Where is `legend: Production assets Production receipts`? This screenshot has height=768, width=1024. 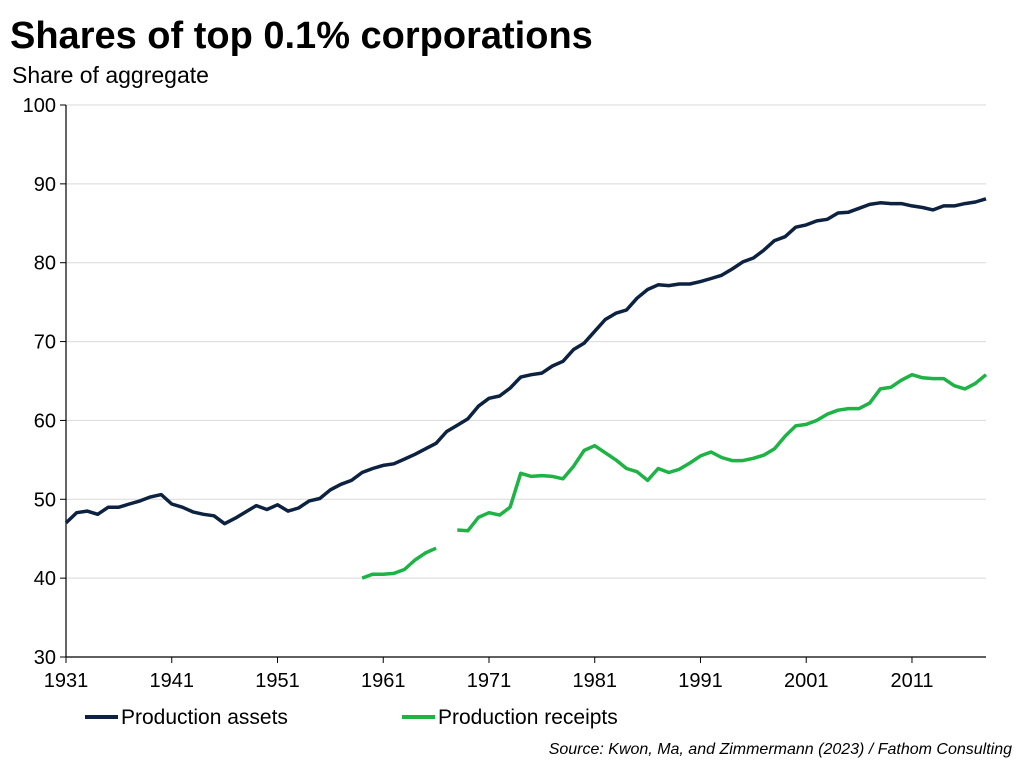
legend: Production assets Production receipts is located at coordinates (351, 717).